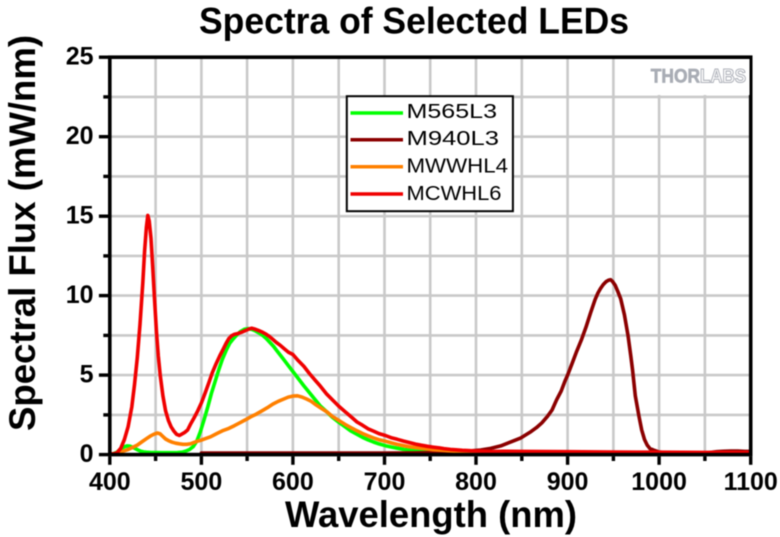 This screenshot has width=780, height=537. Describe the element at coordinates (659, 482) in the screenshot. I see `svg-text: 1000` at that location.